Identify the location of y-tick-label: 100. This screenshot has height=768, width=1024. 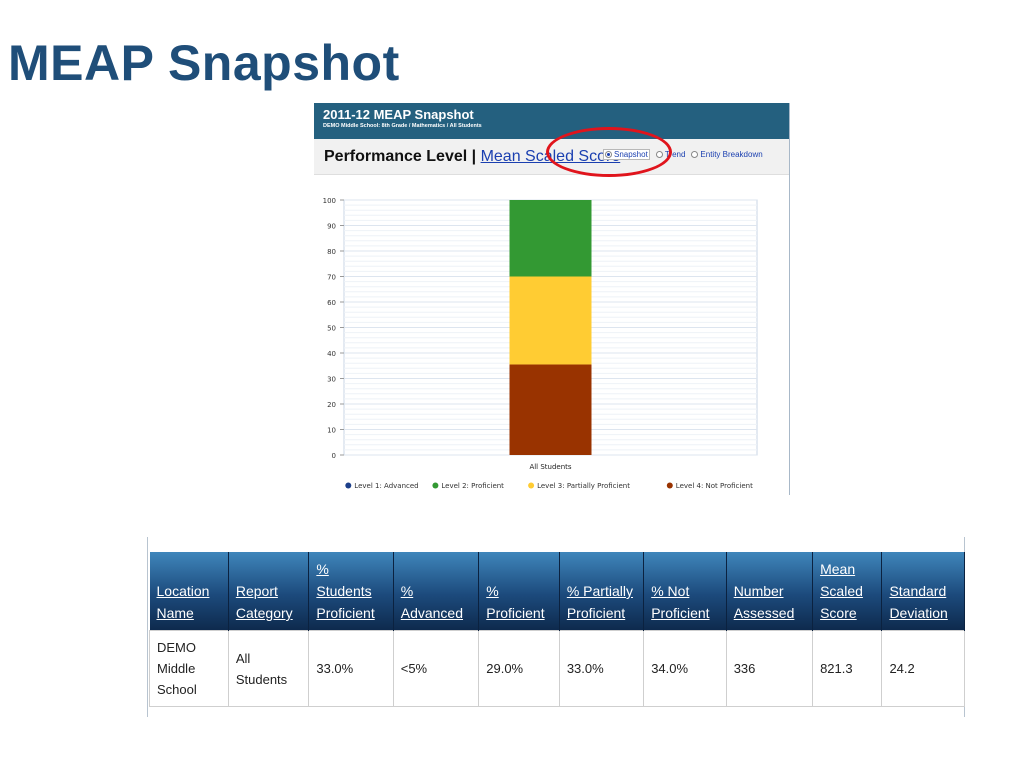
(329, 201).